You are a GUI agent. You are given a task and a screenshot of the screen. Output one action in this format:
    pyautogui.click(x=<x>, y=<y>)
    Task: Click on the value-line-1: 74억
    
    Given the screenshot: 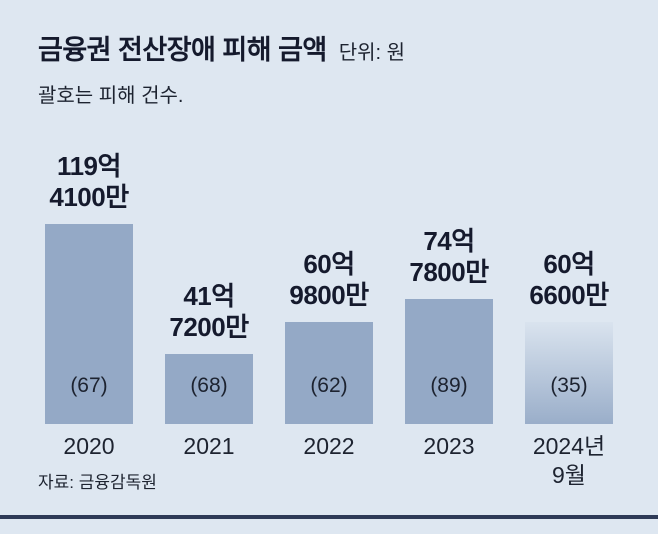 What is the action you would take?
    pyautogui.click(x=449, y=240)
    